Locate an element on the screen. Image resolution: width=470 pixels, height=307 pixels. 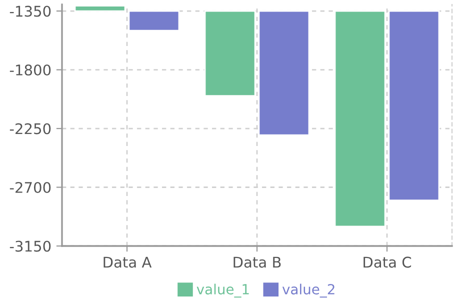
x-tick-label: Data B is located at coordinates (257, 262).